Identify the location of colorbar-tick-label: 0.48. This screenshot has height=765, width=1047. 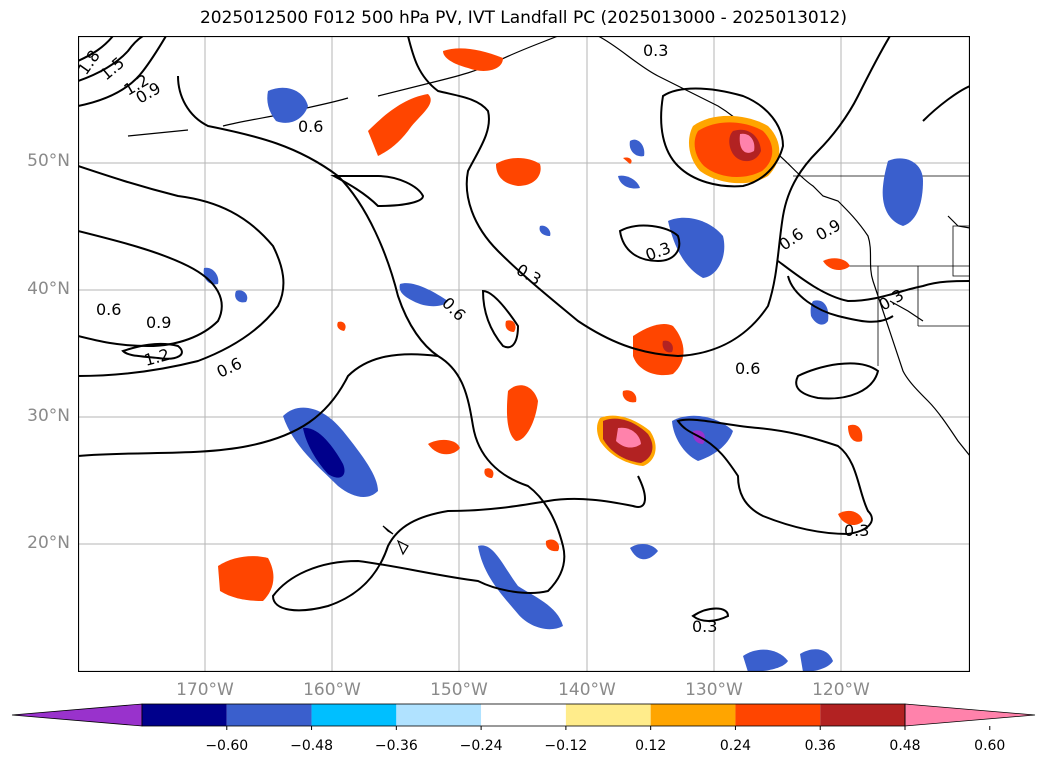
(905, 746).